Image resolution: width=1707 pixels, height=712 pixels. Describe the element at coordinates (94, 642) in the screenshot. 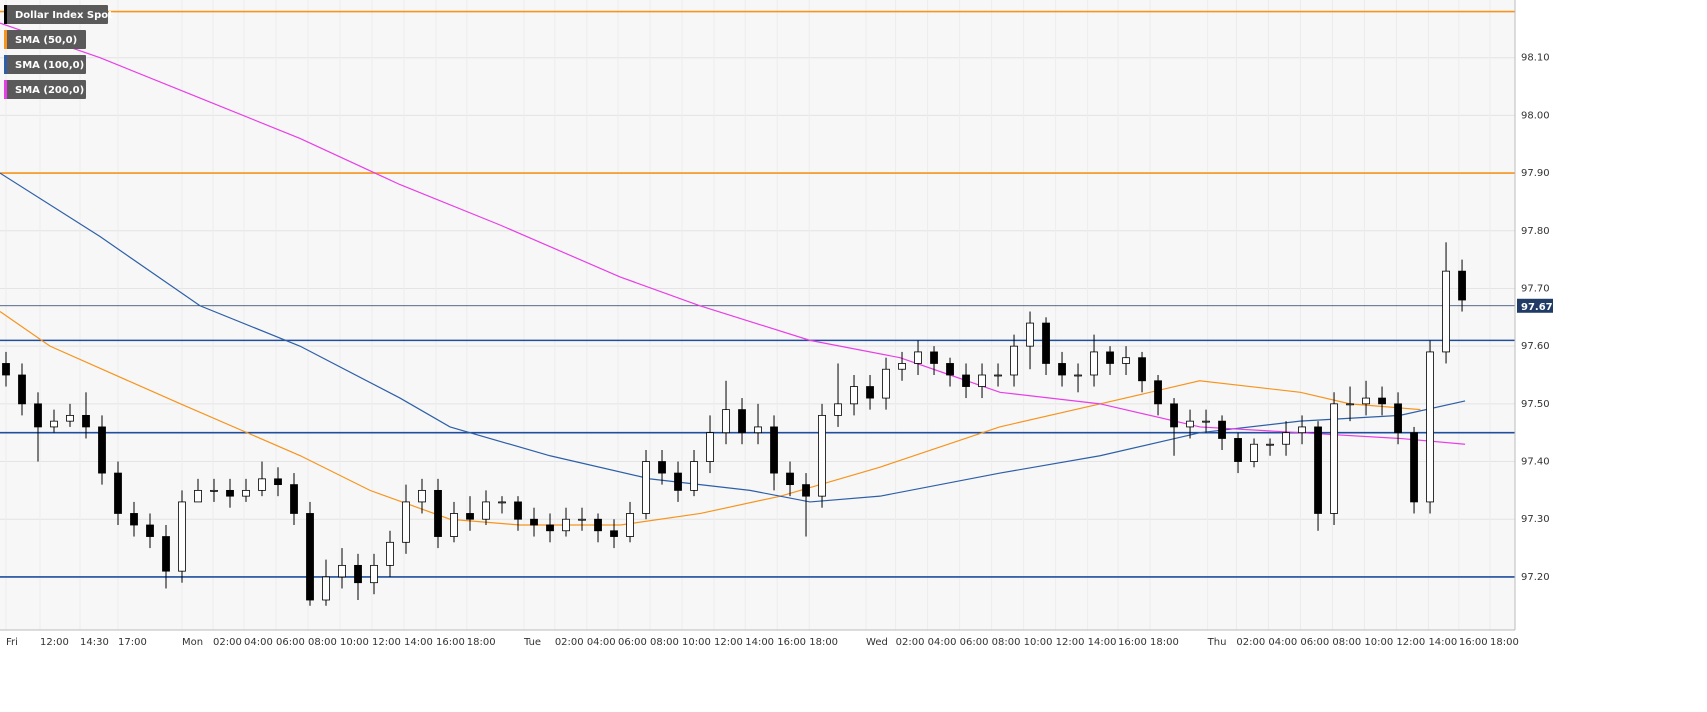

I see `x-tick-label: 14:30` at that location.